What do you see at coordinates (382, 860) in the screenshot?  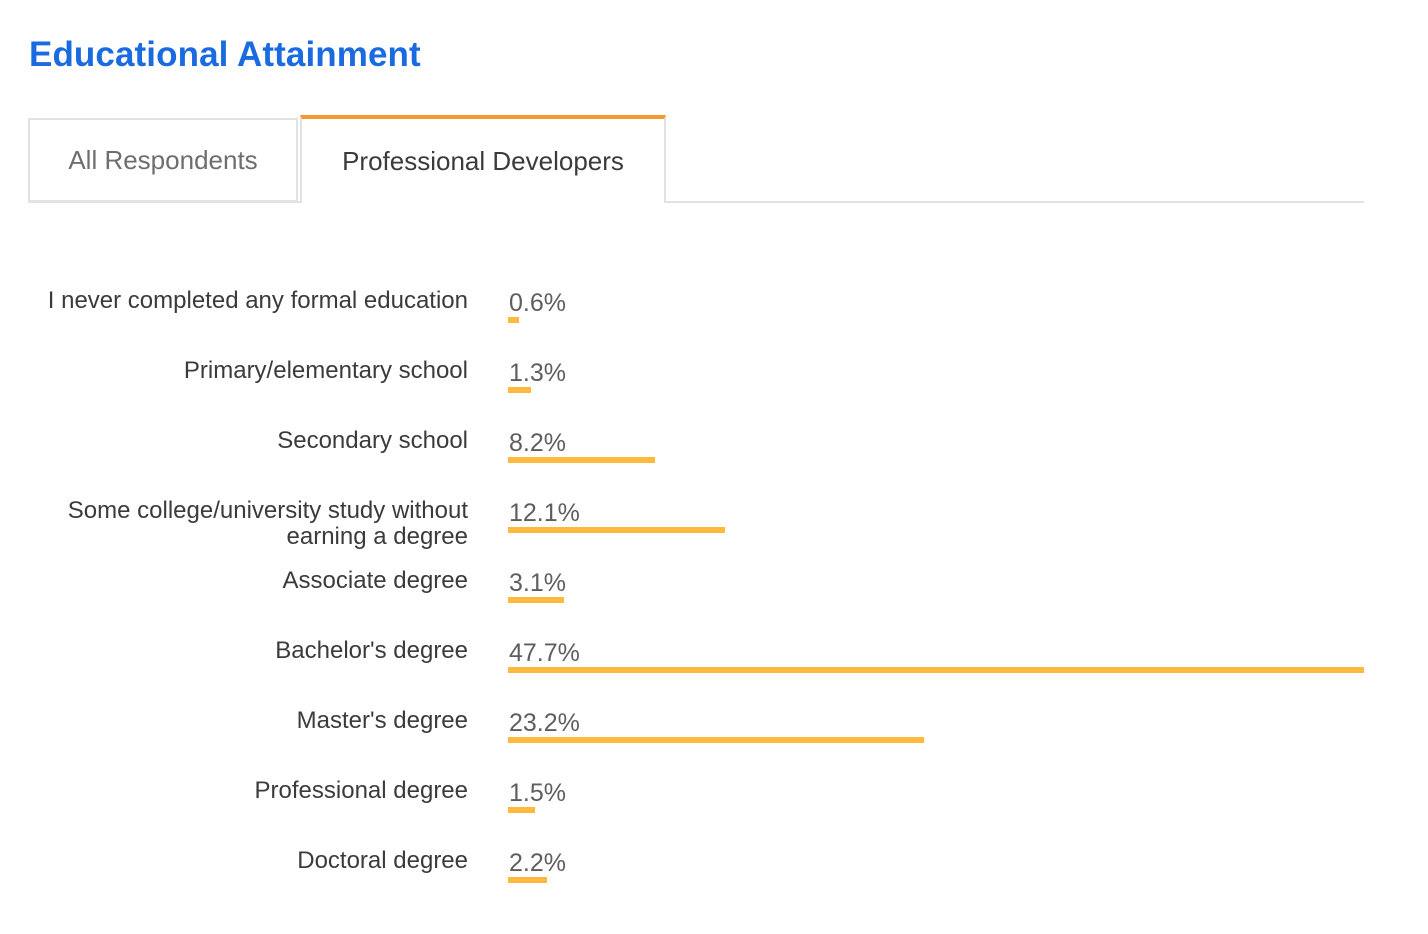 I see `category-label: Doctoral degree` at bounding box center [382, 860].